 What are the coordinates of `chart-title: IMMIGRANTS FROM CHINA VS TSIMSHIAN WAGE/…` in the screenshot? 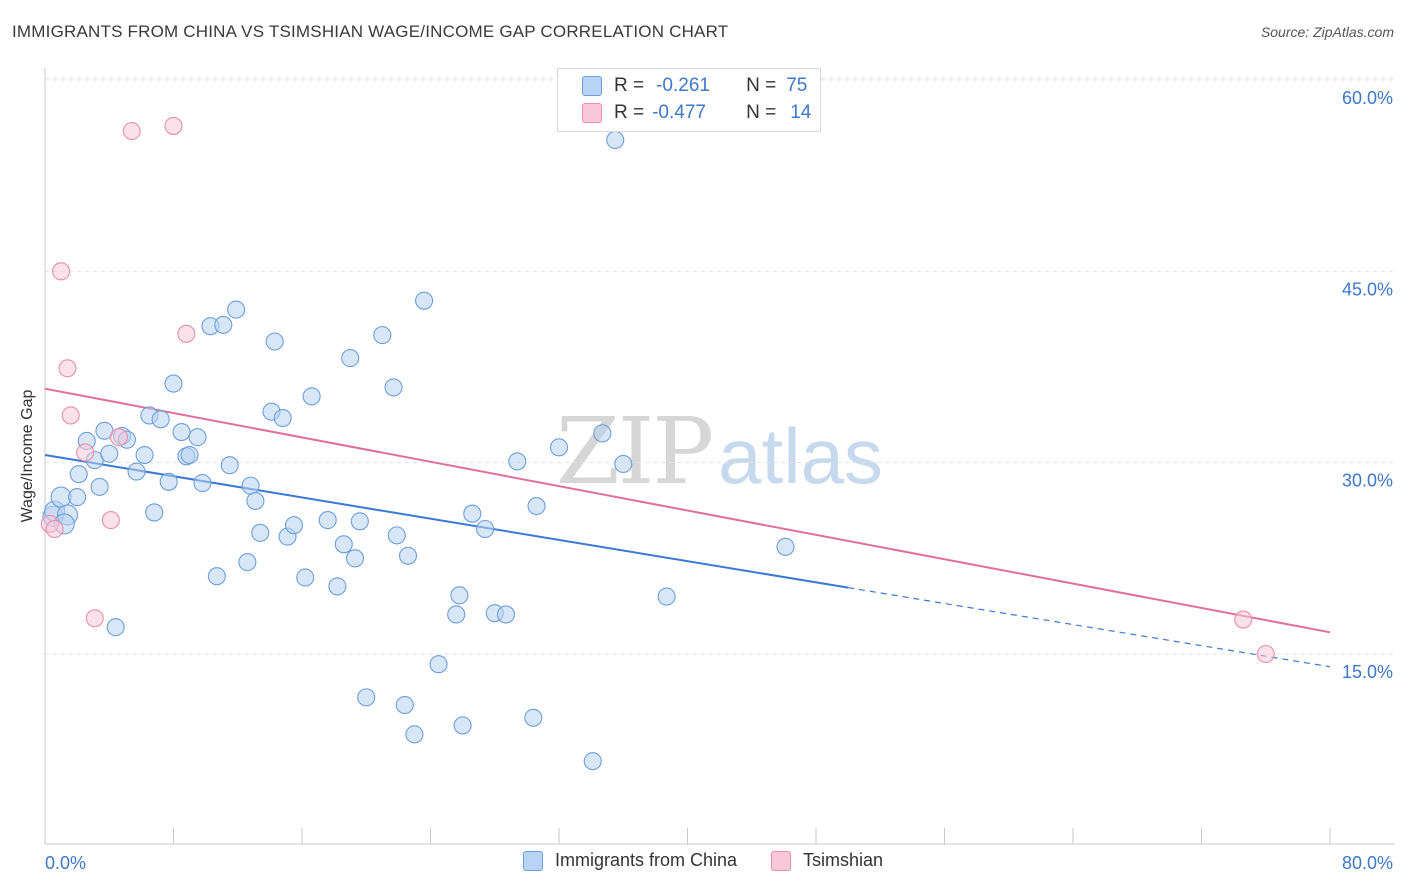 It's located at (370, 31).